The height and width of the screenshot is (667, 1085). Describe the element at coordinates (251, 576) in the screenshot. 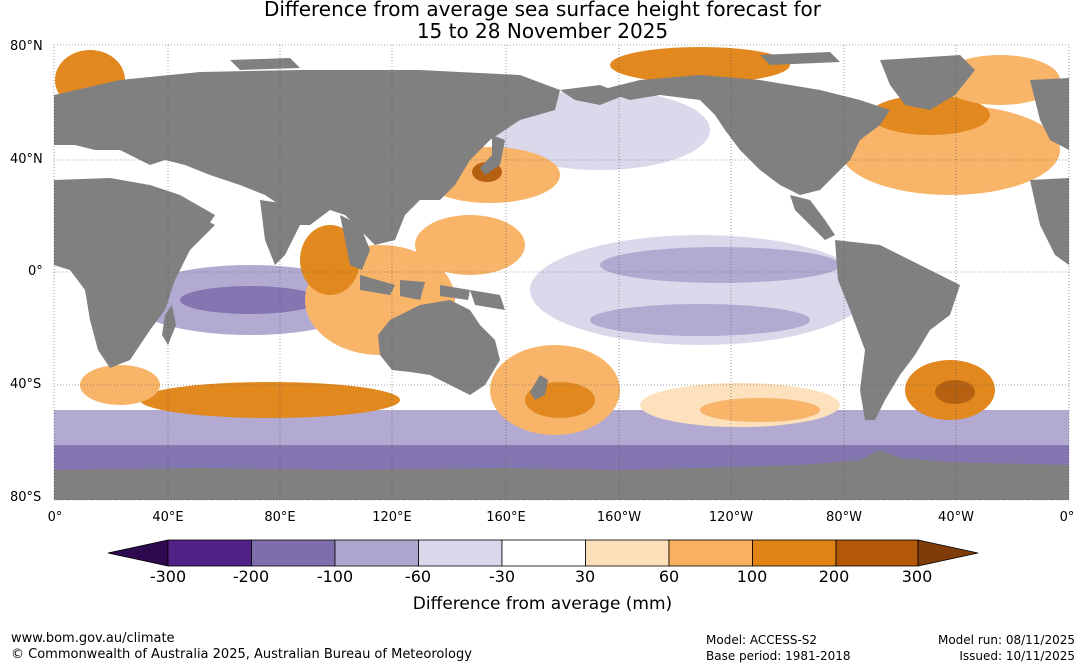

I see `colorbar-tick-label: -200` at that location.